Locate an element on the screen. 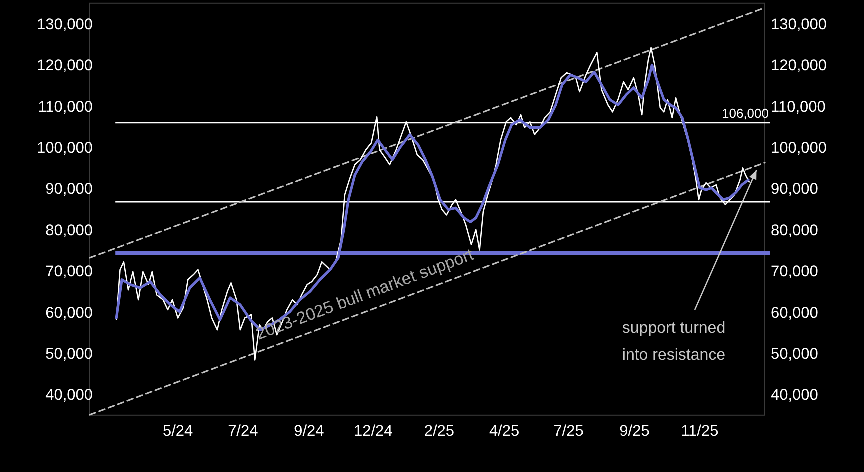 The image size is (864, 472). x-tick-label: 2/25 is located at coordinates (439, 431).